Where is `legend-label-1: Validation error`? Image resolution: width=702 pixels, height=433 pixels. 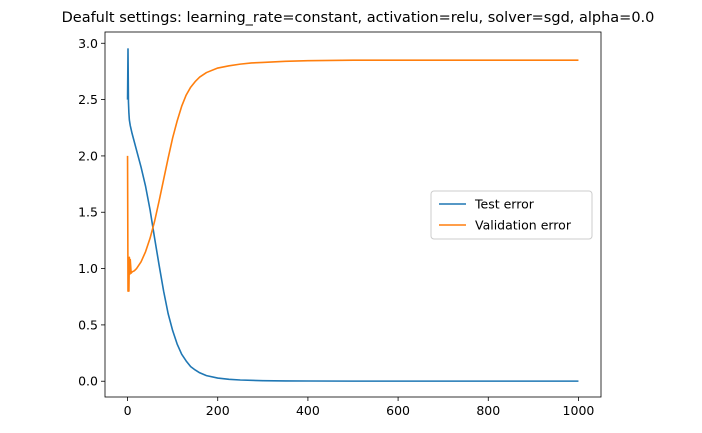 legend-label-1: Validation error is located at coordinates (523, 225).